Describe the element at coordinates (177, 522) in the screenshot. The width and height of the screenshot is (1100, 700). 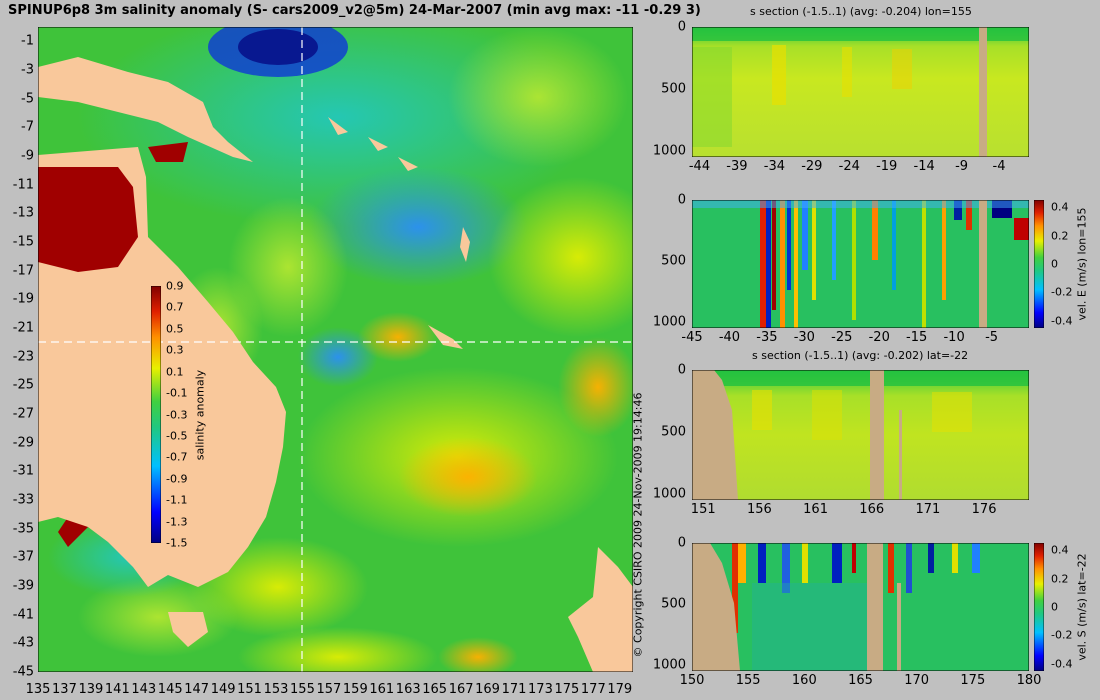
I see `map-colorbar-tick: -1.3` at that location.